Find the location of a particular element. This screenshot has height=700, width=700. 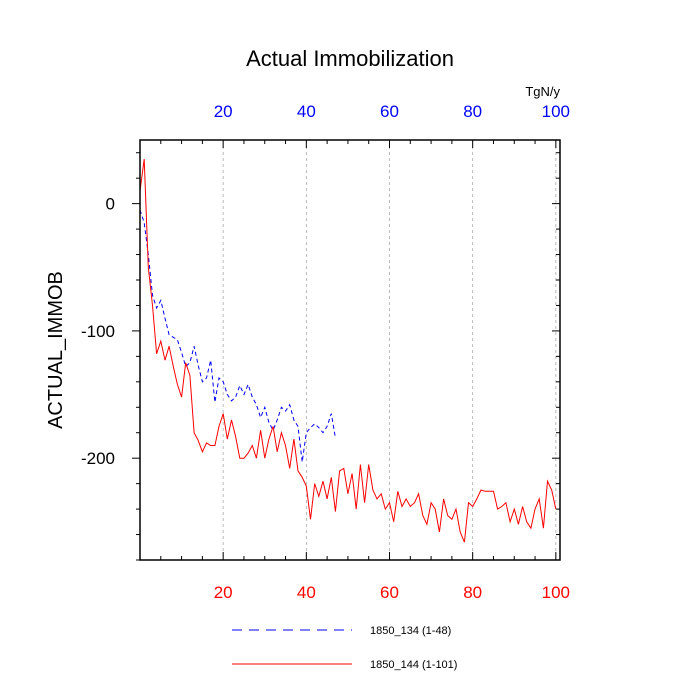

y-tick-label--100: -100 is located at coordinates (98, 331).